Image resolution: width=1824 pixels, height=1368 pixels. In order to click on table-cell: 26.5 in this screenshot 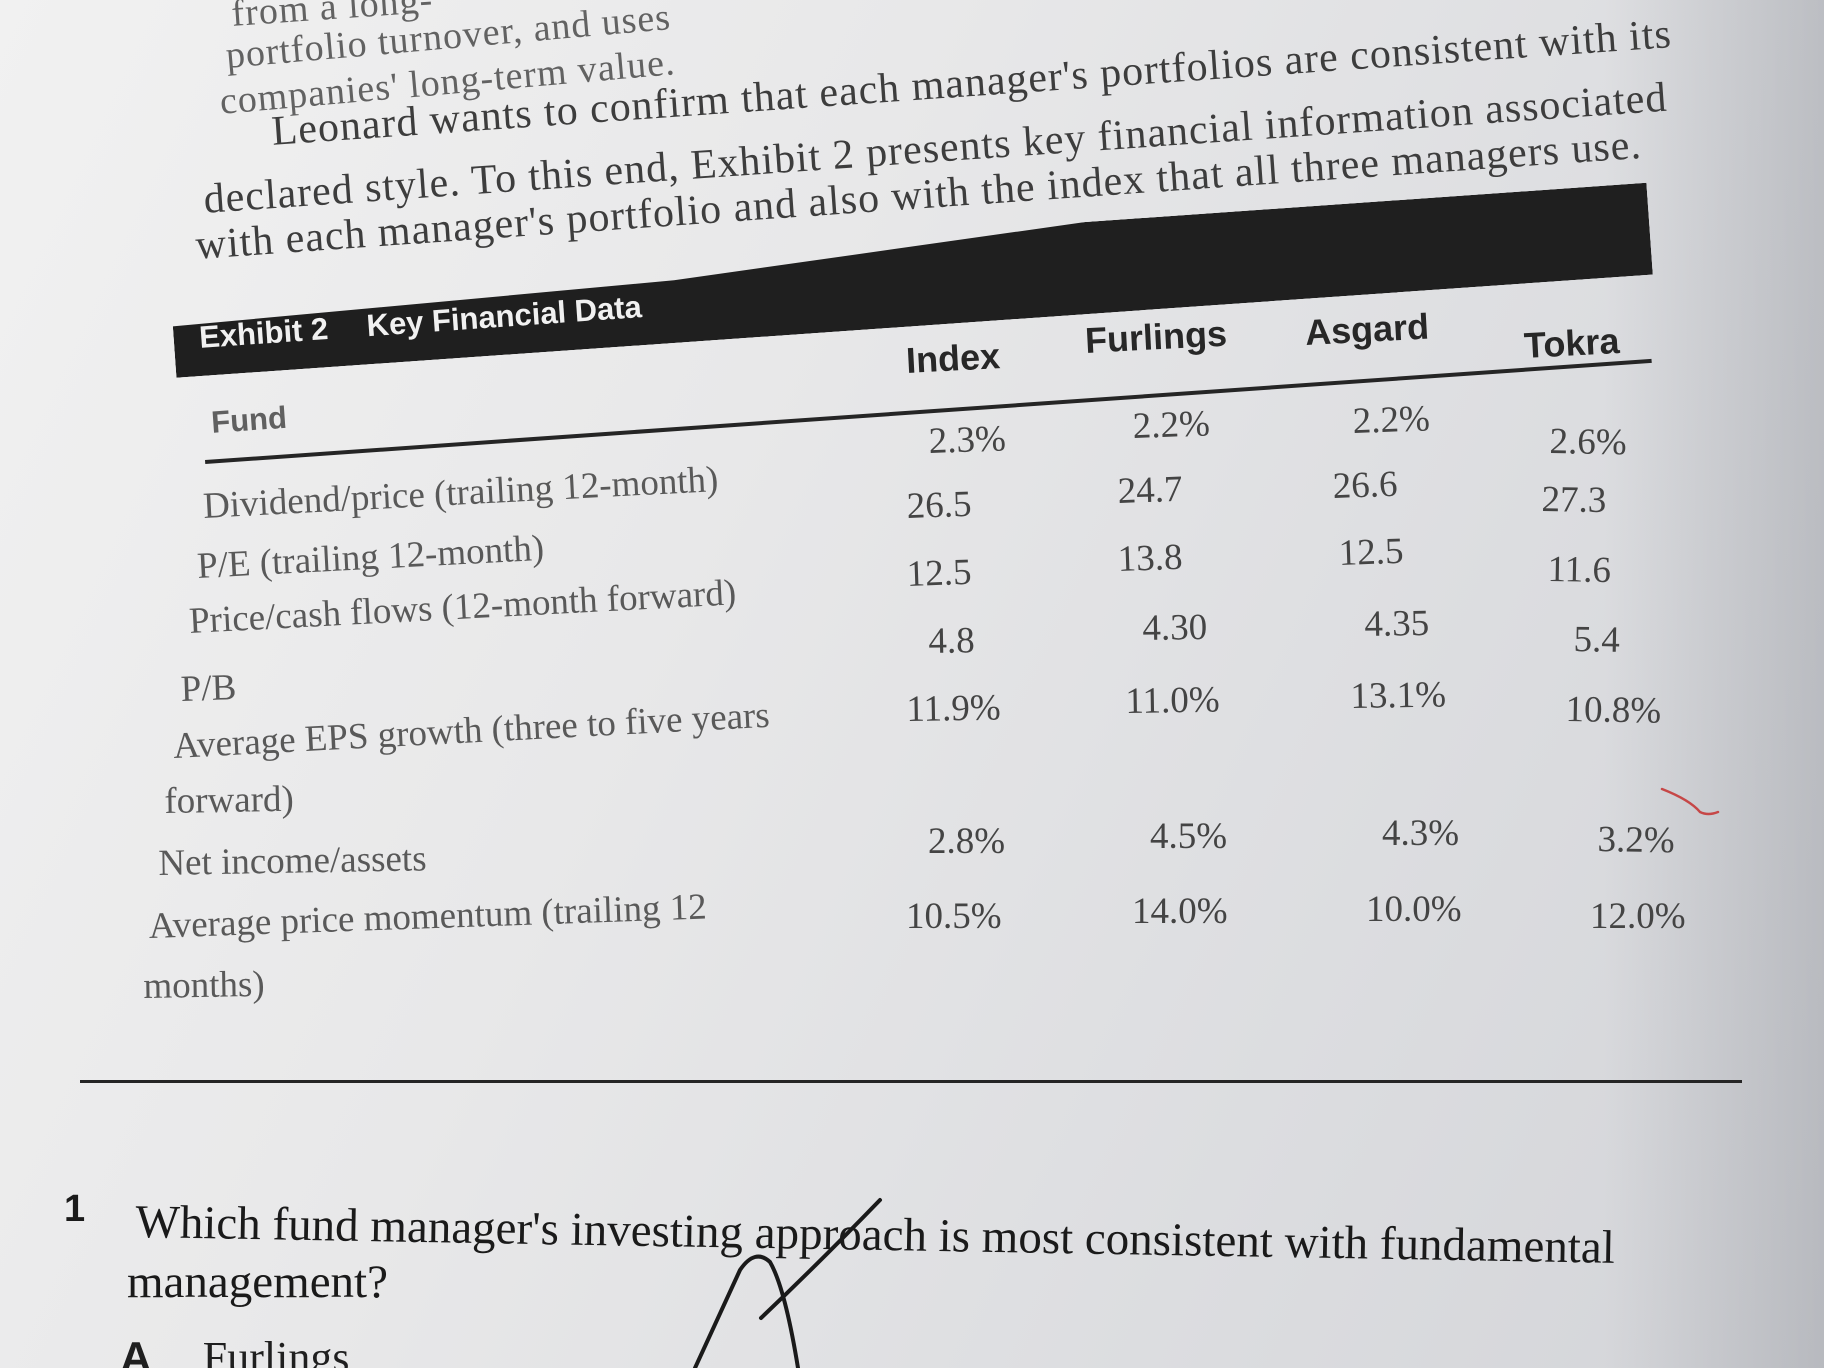, I will do `click(939, 505)`.